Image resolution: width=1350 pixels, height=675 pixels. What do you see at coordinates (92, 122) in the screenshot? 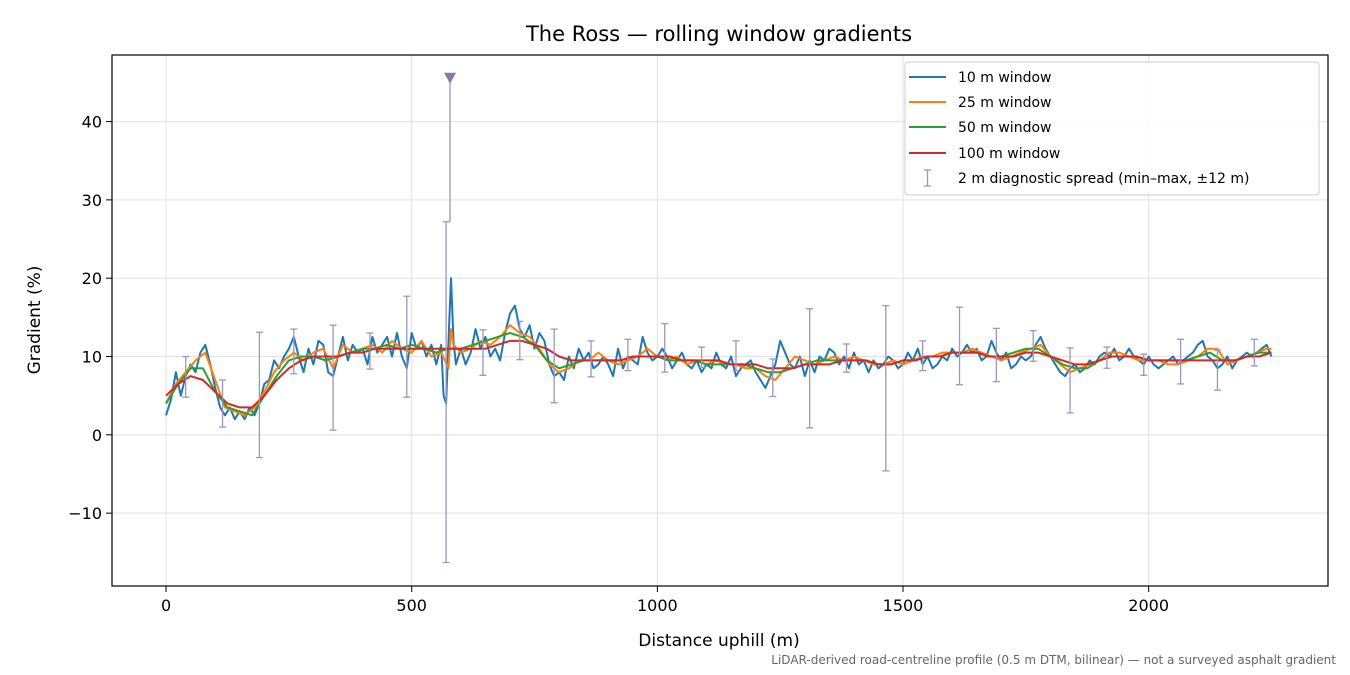
I see `y-tick-label: 40` at bounding box center [92, 122].